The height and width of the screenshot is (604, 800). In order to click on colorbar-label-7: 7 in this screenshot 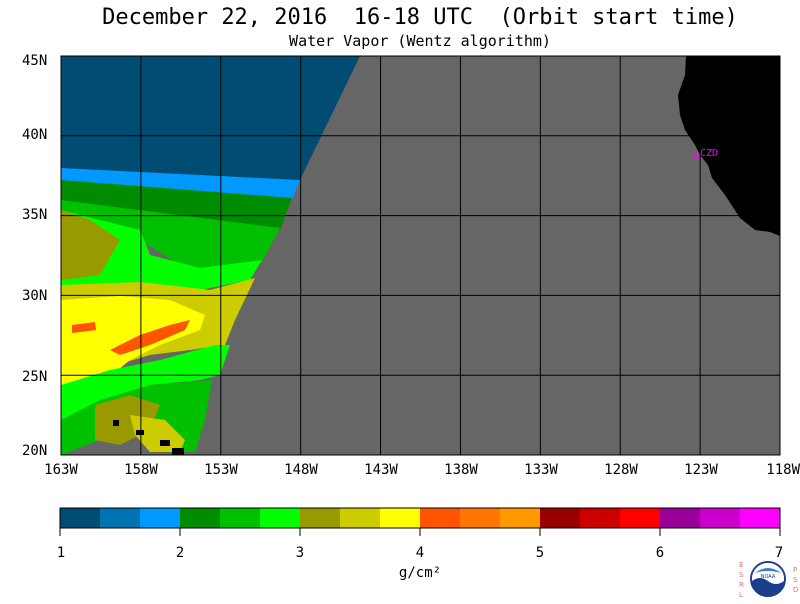, I will do `click(779, 553)`.